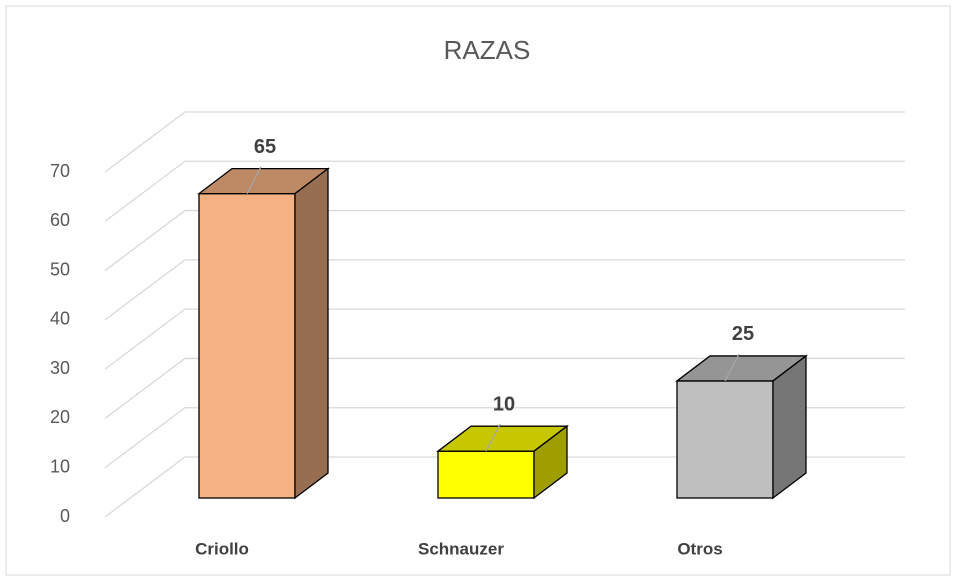 The image size is (956, 581). Describe the element at coordinates (65, 516) in the screenshot. I see `y-tick-label: 0` at that location.